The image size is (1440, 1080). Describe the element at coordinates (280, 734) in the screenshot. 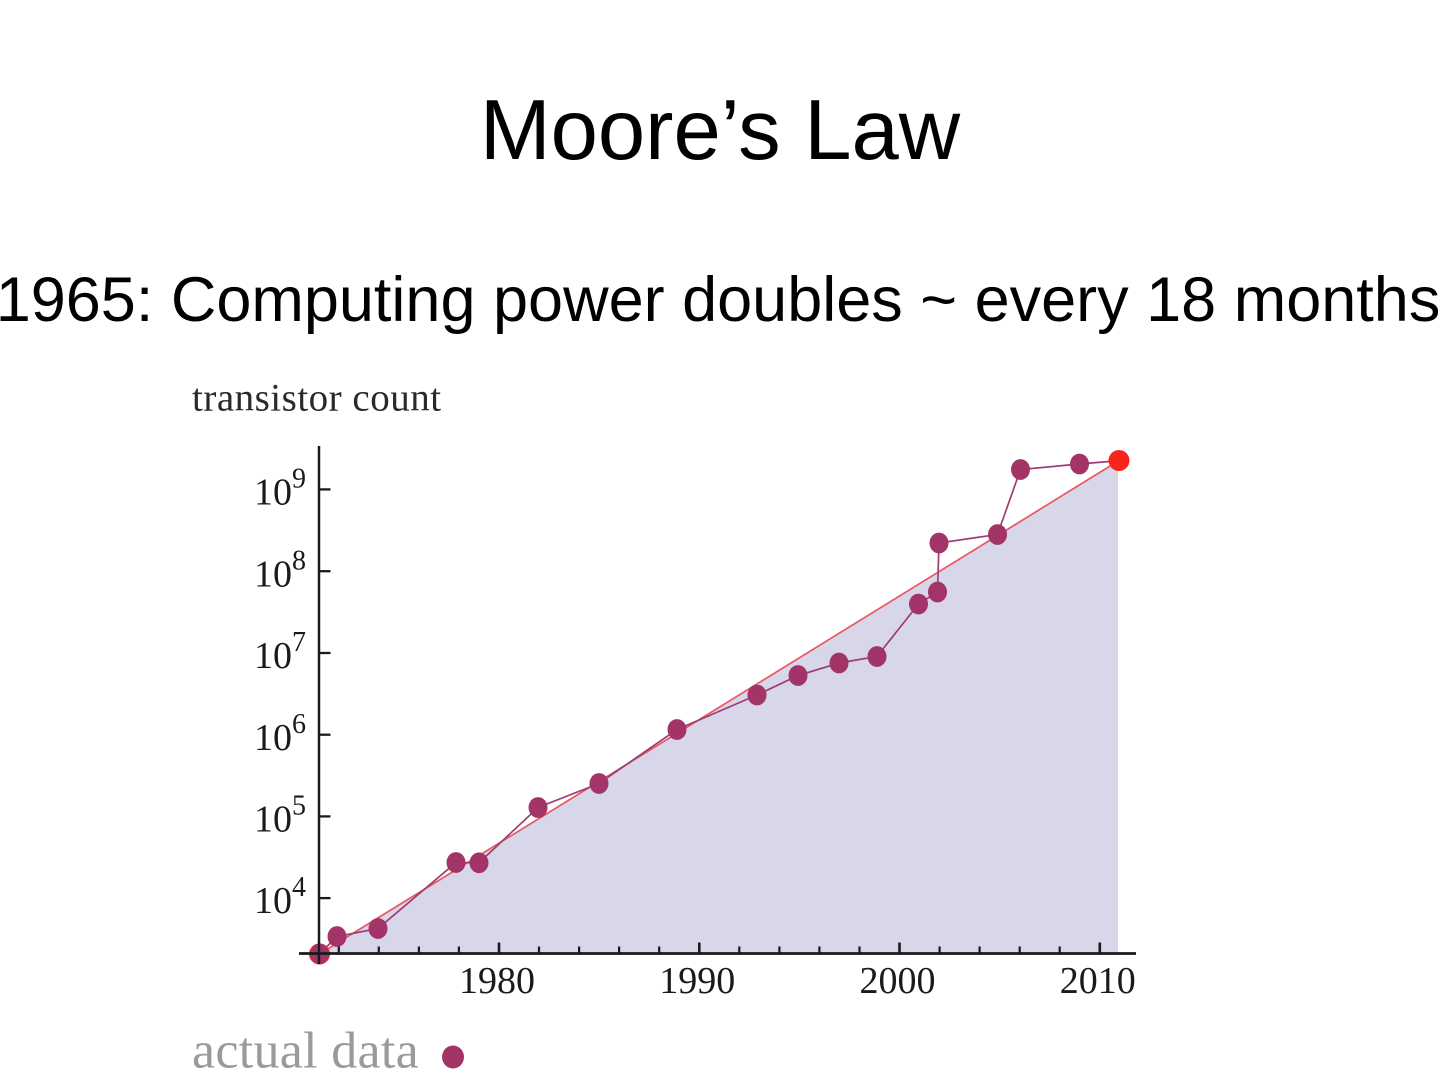

I see `svg-text: 10⁶` at that location.